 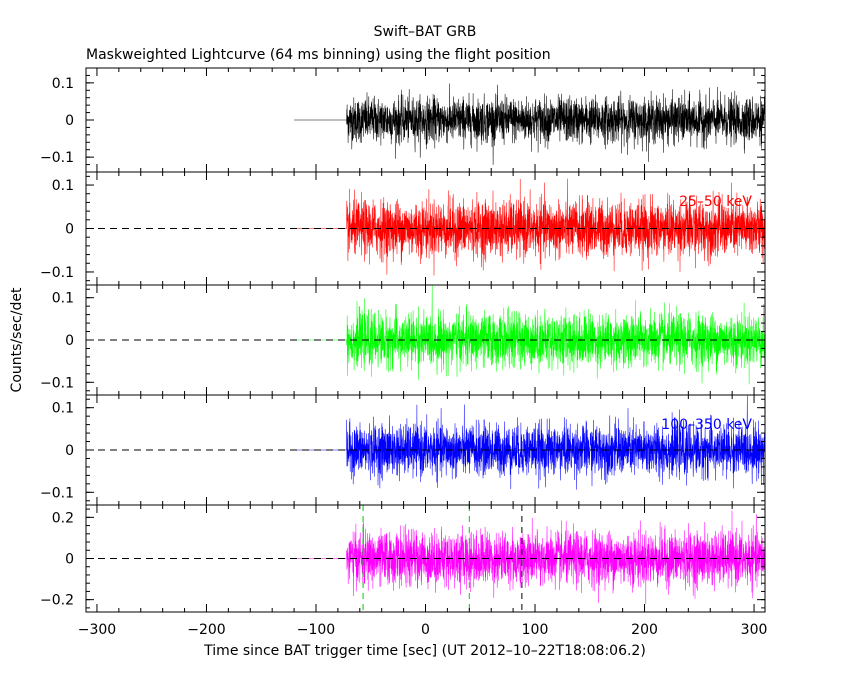 I want to click on y-tick-label-band4-1: 0, so click(x=69, y=560).